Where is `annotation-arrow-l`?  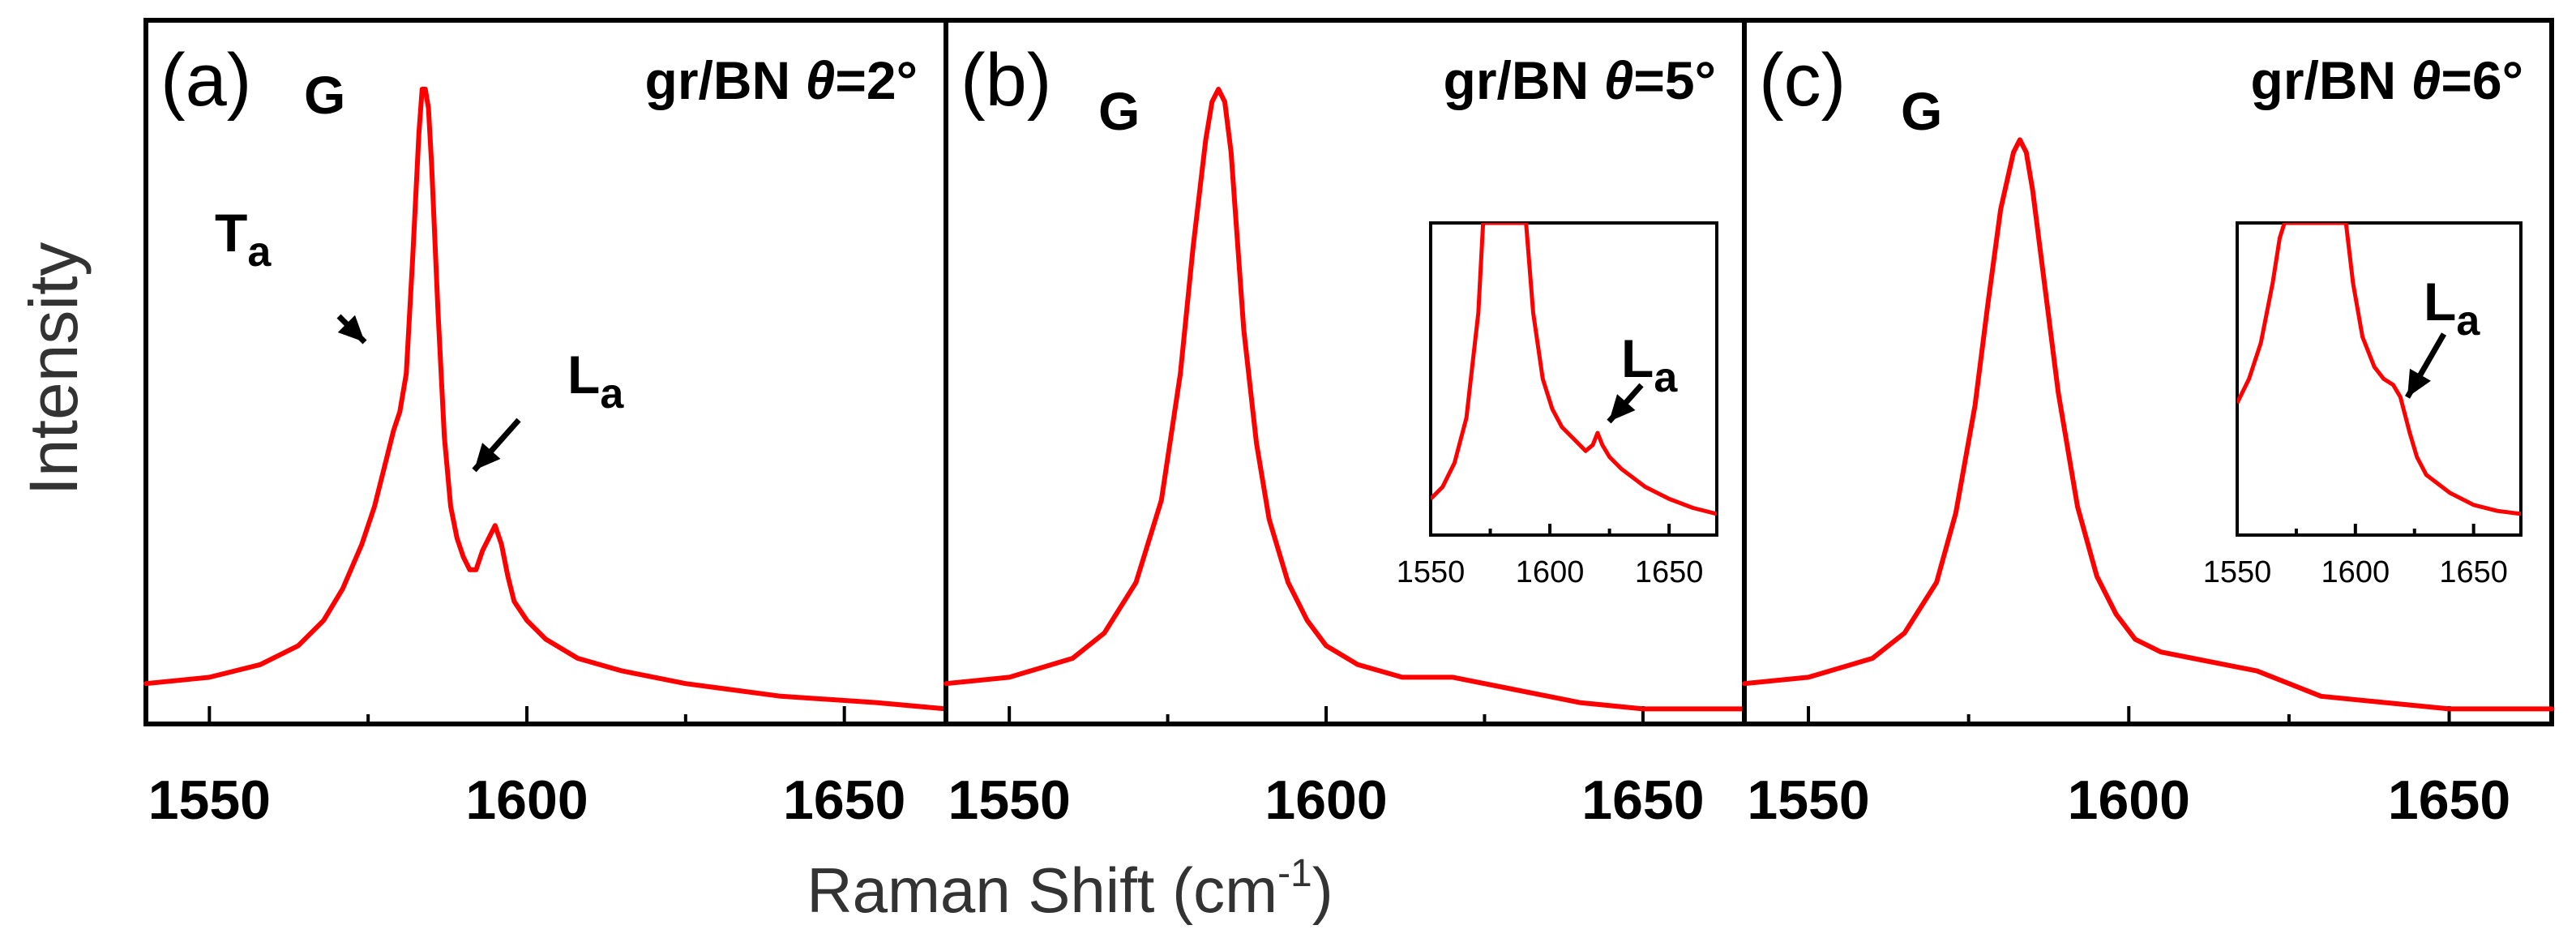
annotation-arrow-l is located at coordinates (496, 446).